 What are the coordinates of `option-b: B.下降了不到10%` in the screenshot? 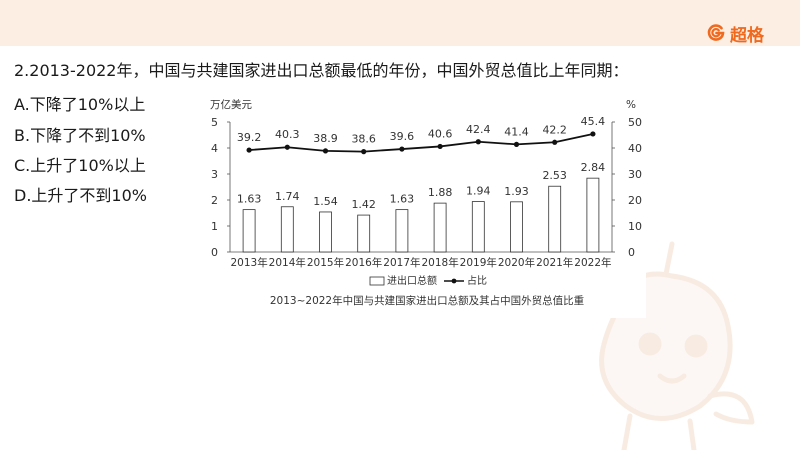 It's located at (80, 135).